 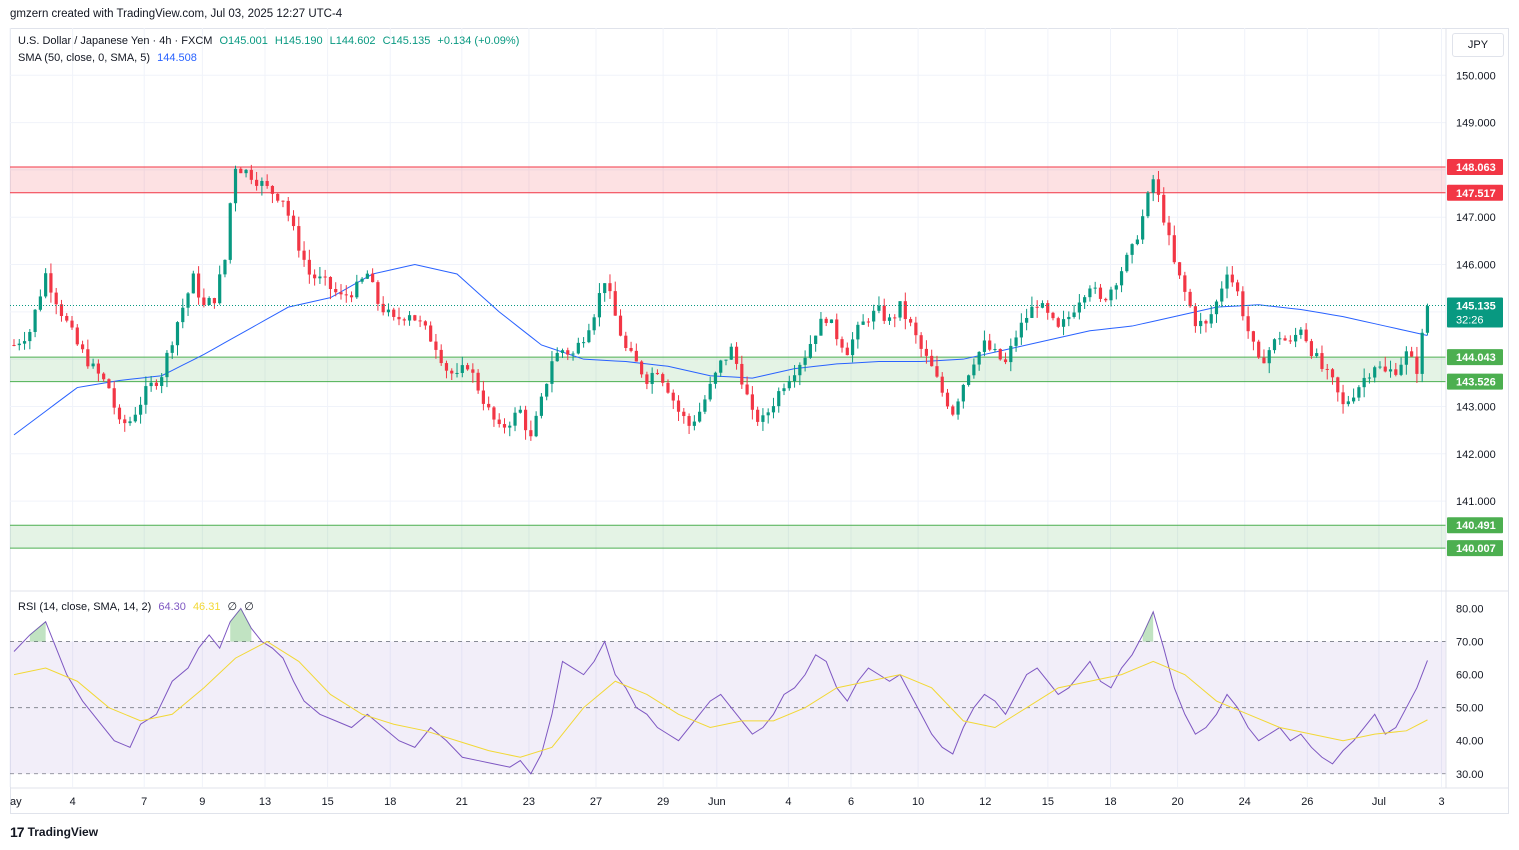 I want to click on resistance-price-label: 148.063, so click(x=1476, y=168).